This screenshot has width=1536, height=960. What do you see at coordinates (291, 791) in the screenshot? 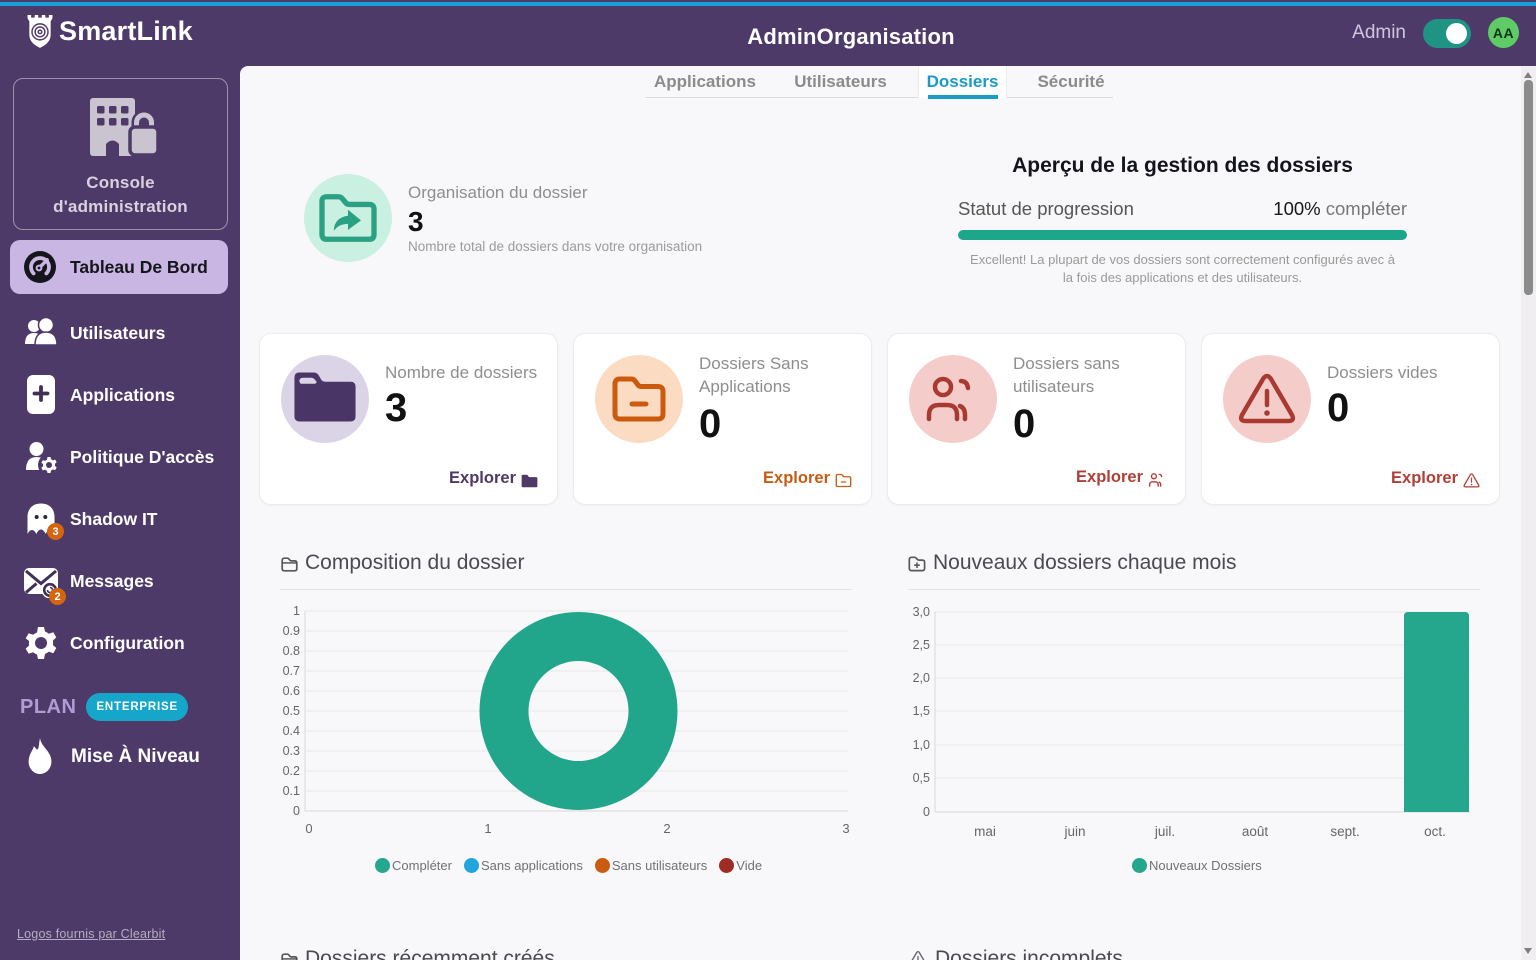
I see `svg-text: 0.1` at bounding box center [291, 791].